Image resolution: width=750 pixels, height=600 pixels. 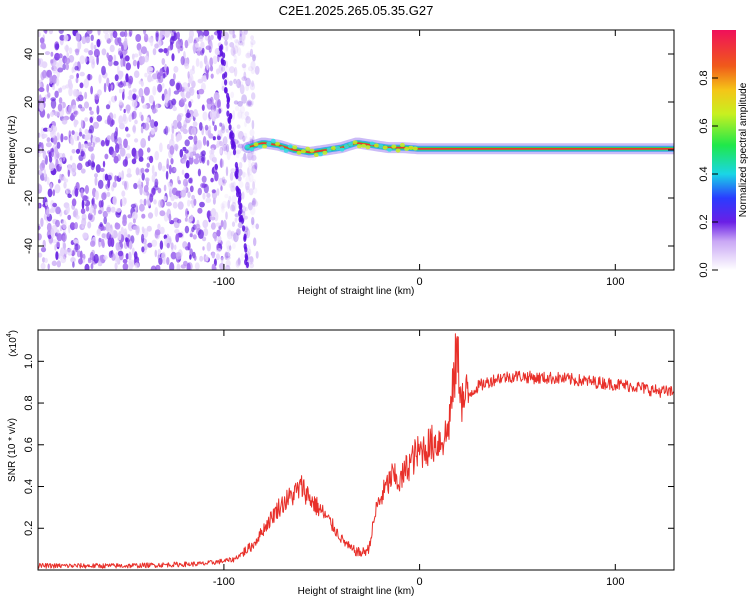 I want to click on snr-xtick-label: 0, so click(x=420, y=582).